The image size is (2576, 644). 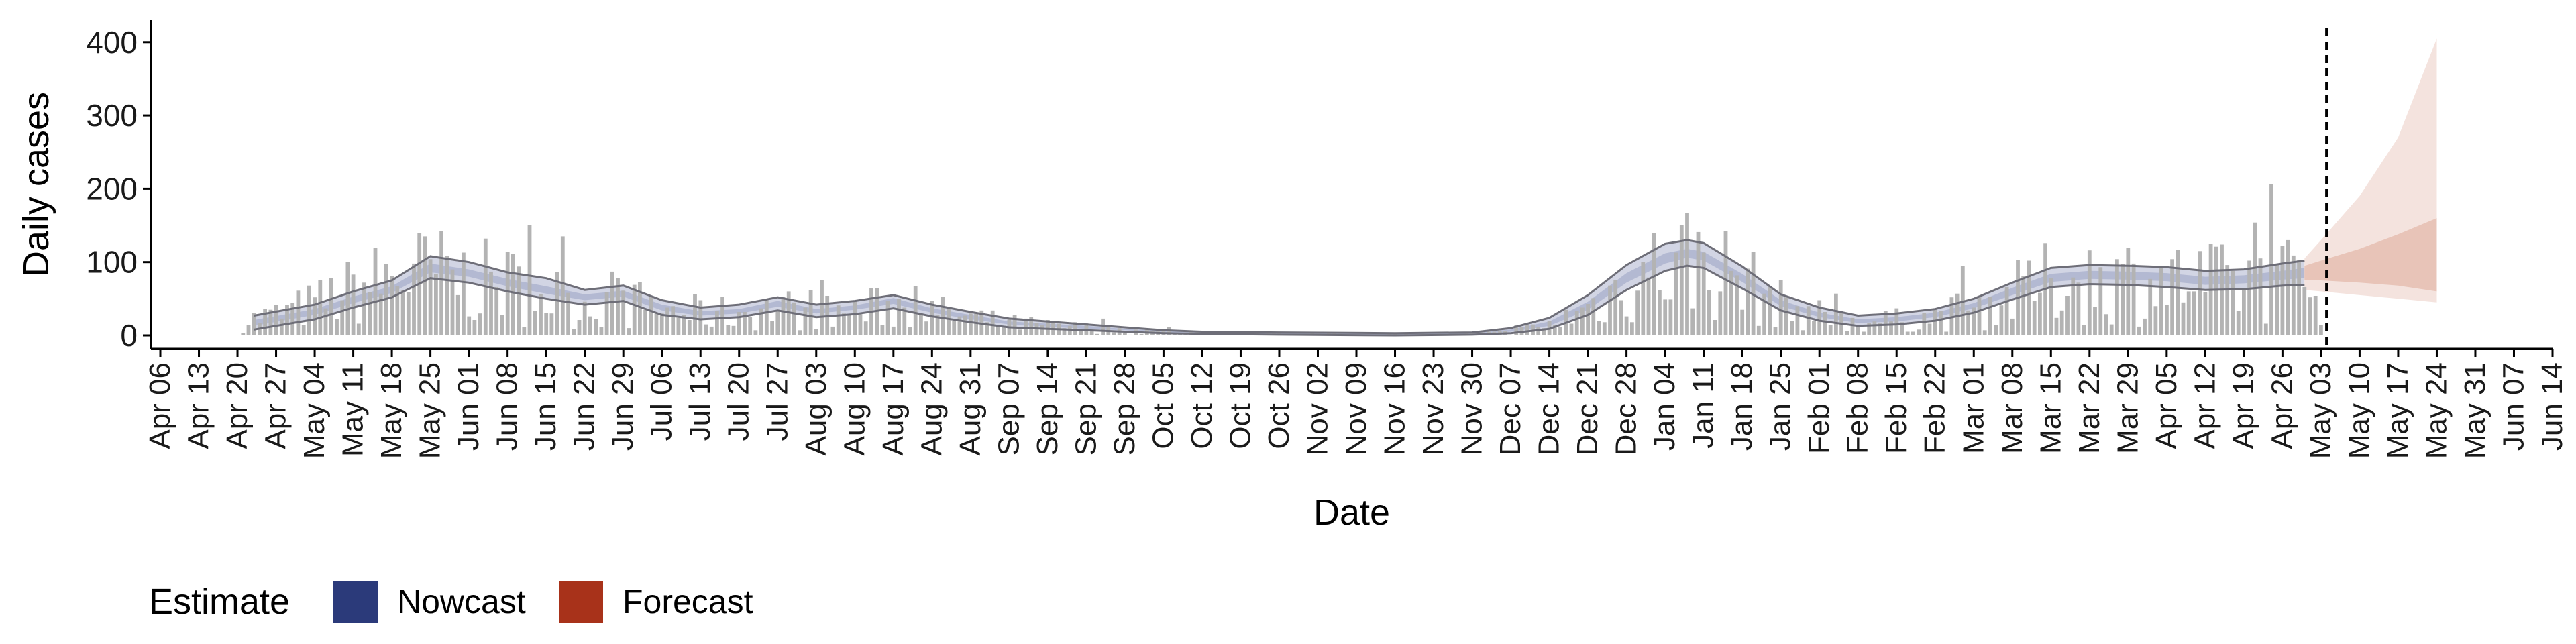 What do you see at coordinates (237, 405) in the screenshot?
I see `x-tick-label: Apr 20` at bounding box center [237, 405].